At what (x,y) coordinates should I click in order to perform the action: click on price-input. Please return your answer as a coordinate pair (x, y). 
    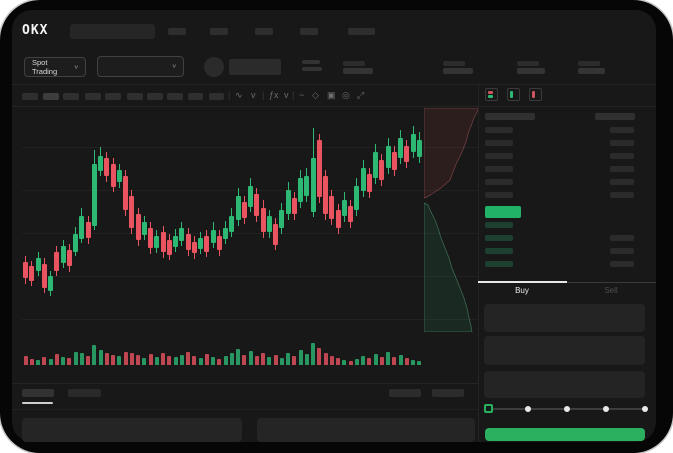
    Looking at the image, I should click on (564, 318).